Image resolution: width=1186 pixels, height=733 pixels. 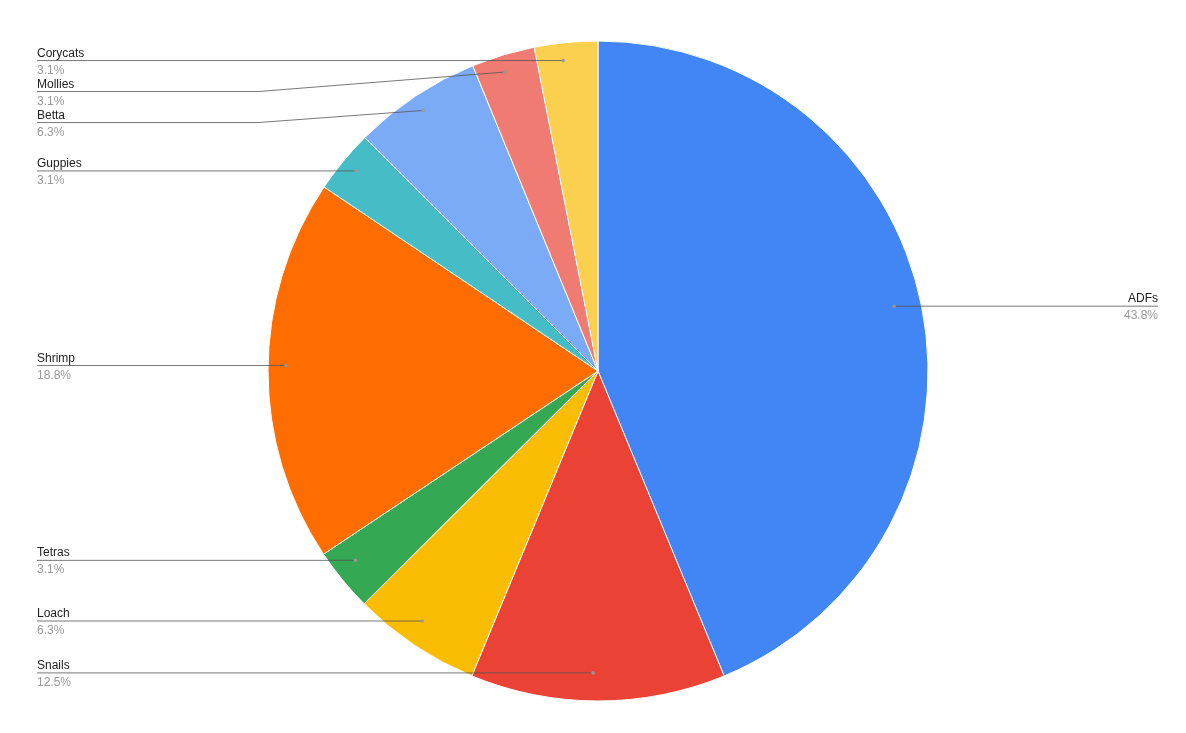 I want to click on slice-label: Betta, so click(x=51, y=114).